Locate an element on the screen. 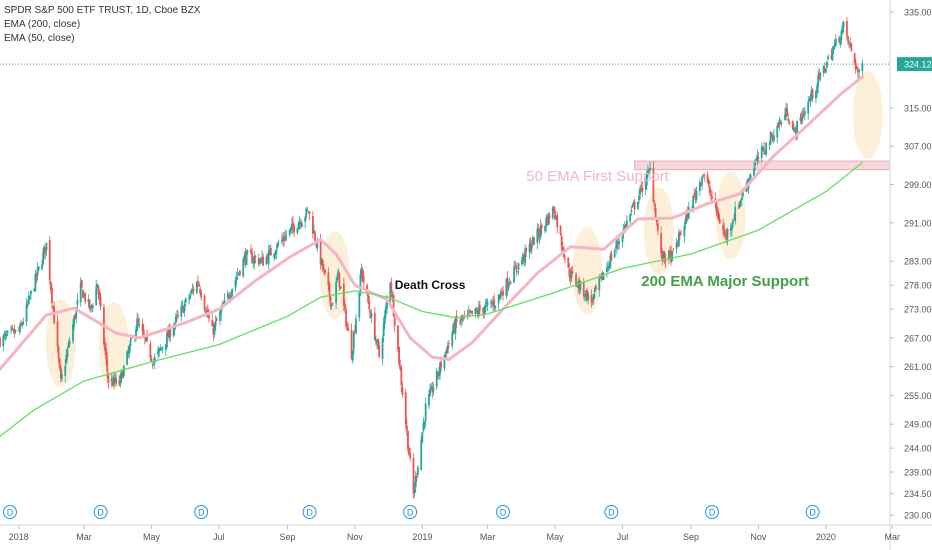 The width and height of the screenshot is (932, 550). x-tick-label: 2018 is located at coordinates (19, 537).